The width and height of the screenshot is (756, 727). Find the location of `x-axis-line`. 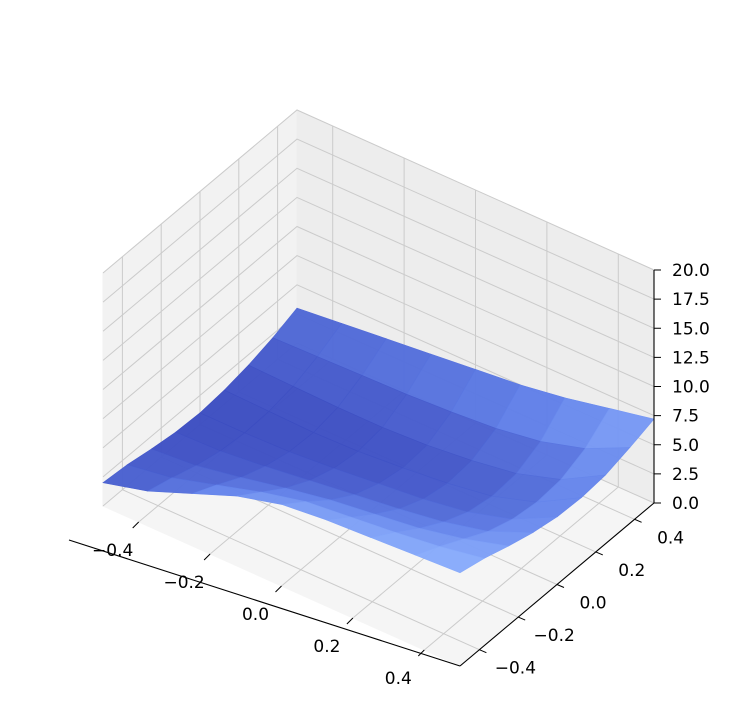

x-axis-line is located at coordinates (264, 603).